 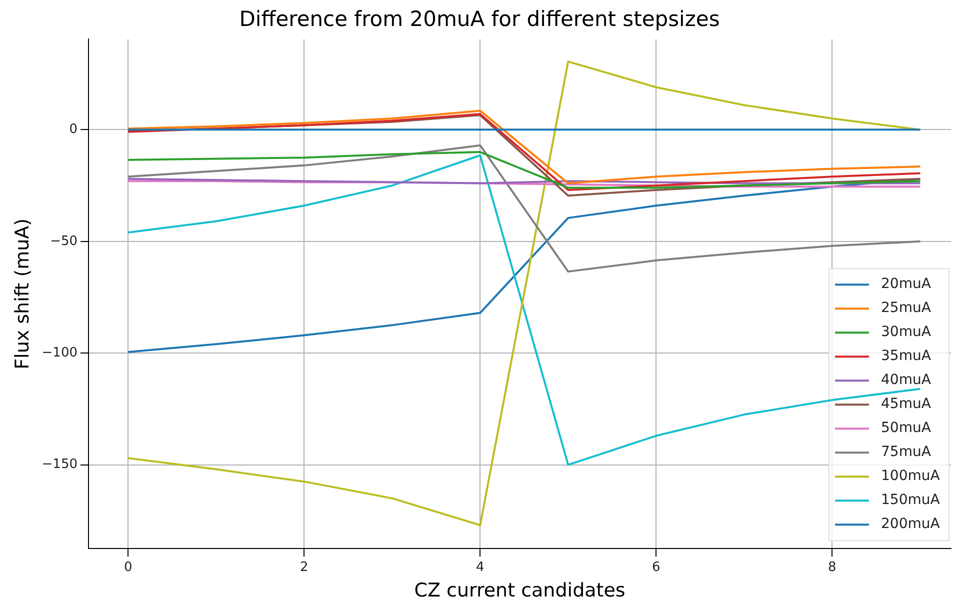 I want to click on y-tick-label: −150, so click(x=60, y=464).